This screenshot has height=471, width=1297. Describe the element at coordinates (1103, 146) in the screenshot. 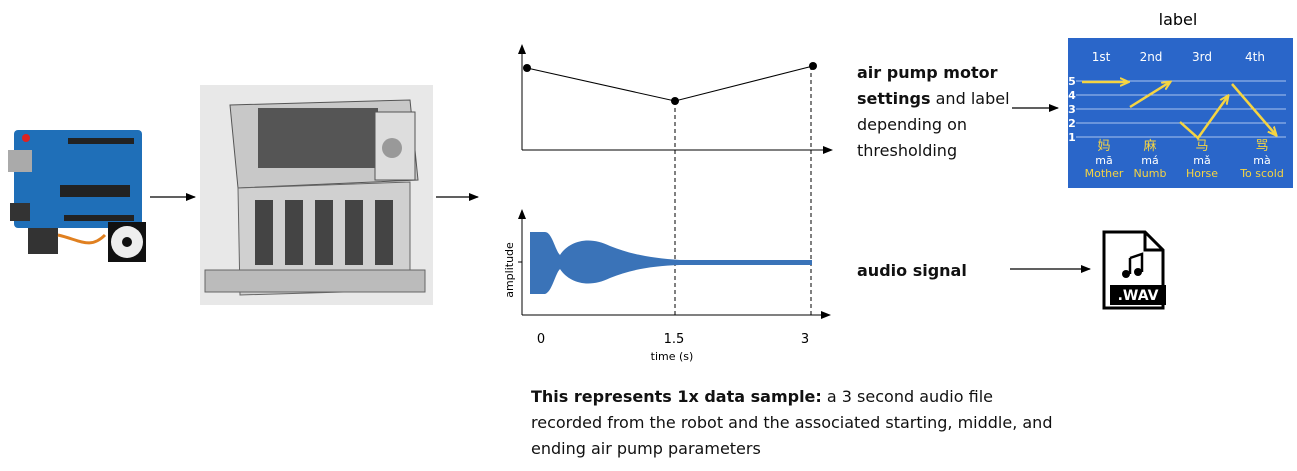

I see `word-character: 妈` at that location.